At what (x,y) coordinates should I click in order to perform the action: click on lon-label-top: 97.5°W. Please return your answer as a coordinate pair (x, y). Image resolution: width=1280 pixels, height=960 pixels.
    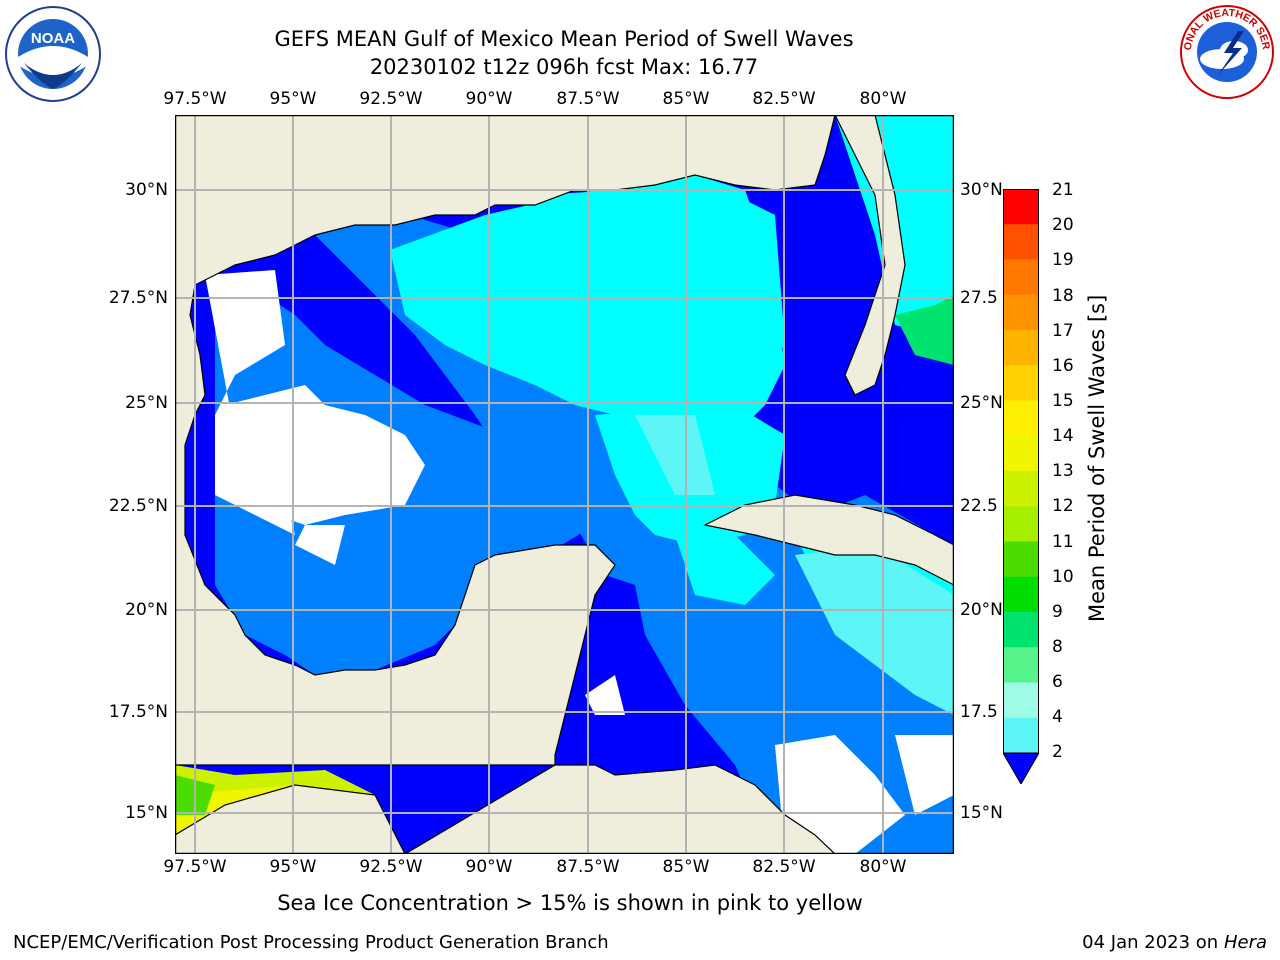
    Looking at the image, I should click on (195, 99).